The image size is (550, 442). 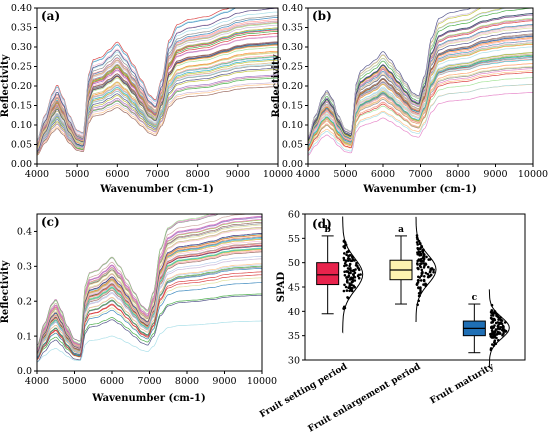 What do you see at coordinates (328, 274) in the screenshot?
I see `box-rect` at bounding box center [328, 274].